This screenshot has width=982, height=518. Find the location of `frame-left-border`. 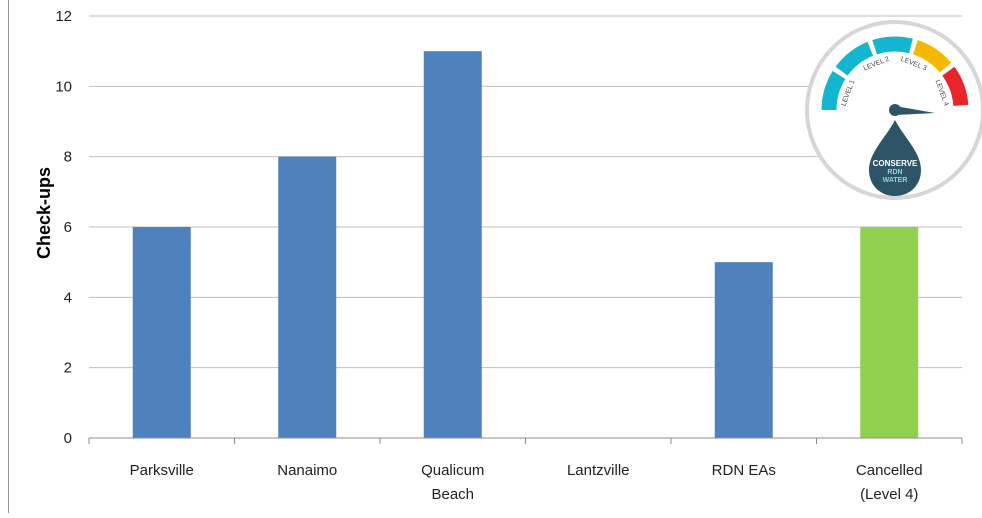

frame-left-border is located at coordinates (8, 256).